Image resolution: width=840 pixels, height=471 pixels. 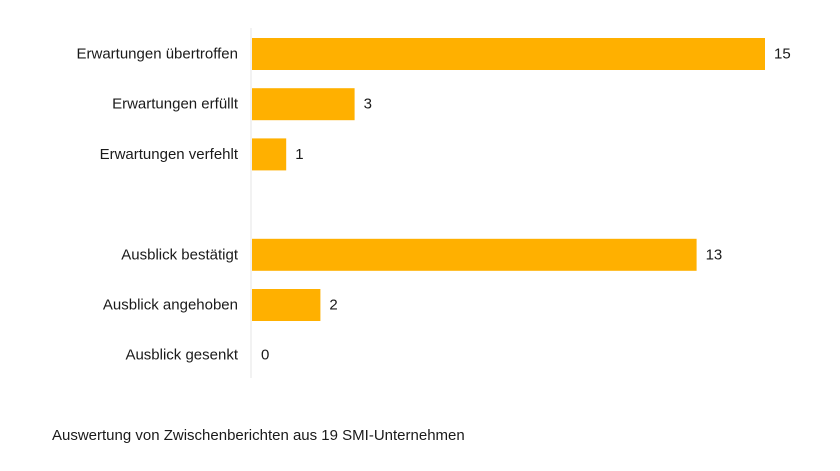 What do you see at coordinates (368, 104) in the screenshot?
I see `value-label: 3` at bounding box center [368, 104].